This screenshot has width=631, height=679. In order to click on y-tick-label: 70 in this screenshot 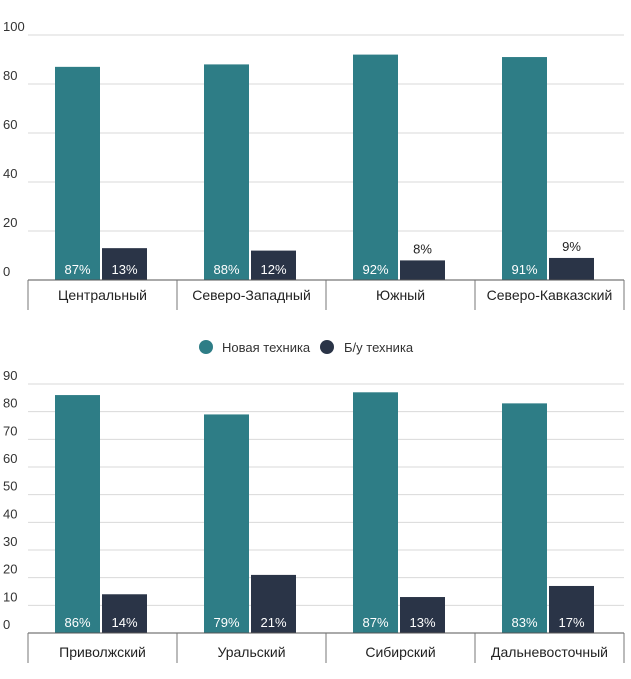, I will do `click(10, 430)`.